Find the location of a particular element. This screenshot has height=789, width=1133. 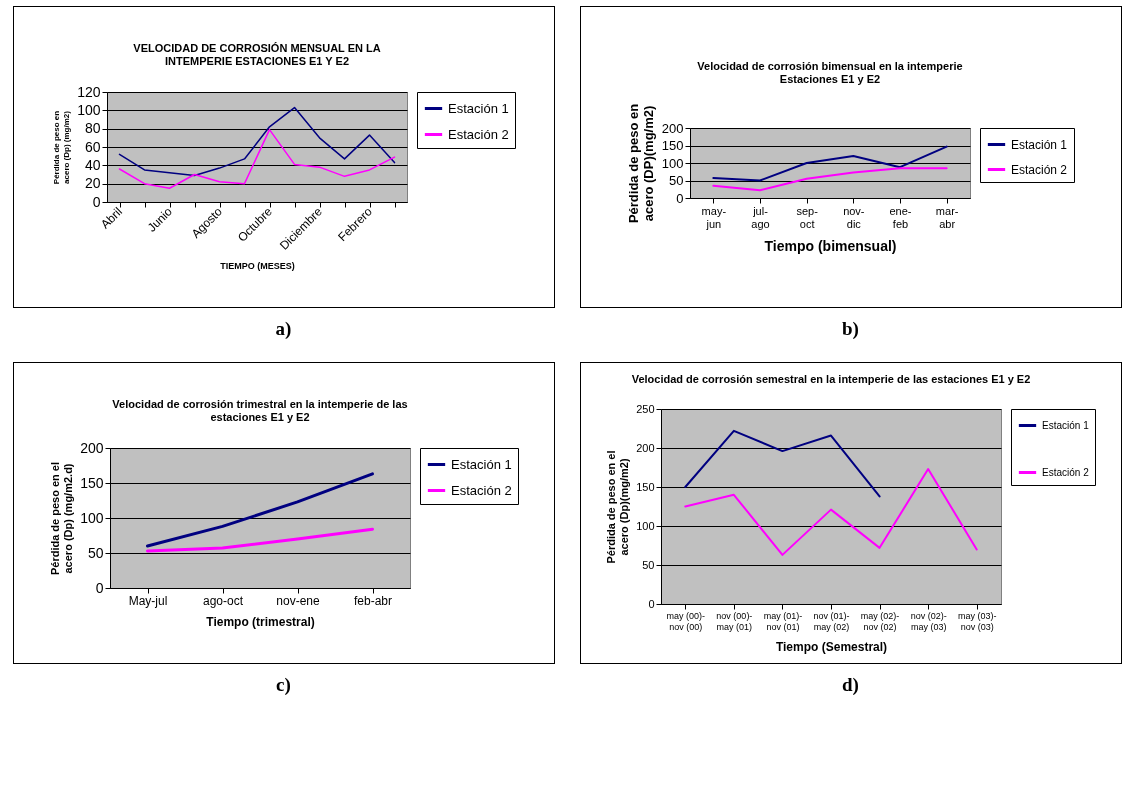

y-axis-title: Pérdida de peso en el acero (Dp)(mg/m2) is located at coordinates (618, 507).